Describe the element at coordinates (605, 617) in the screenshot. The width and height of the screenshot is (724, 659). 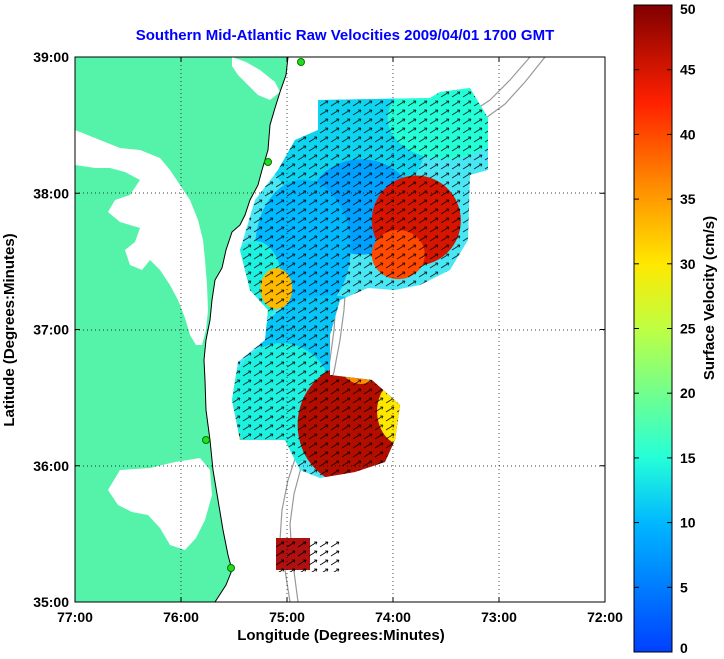
I see `x-tick-label: 72:00` at that location.